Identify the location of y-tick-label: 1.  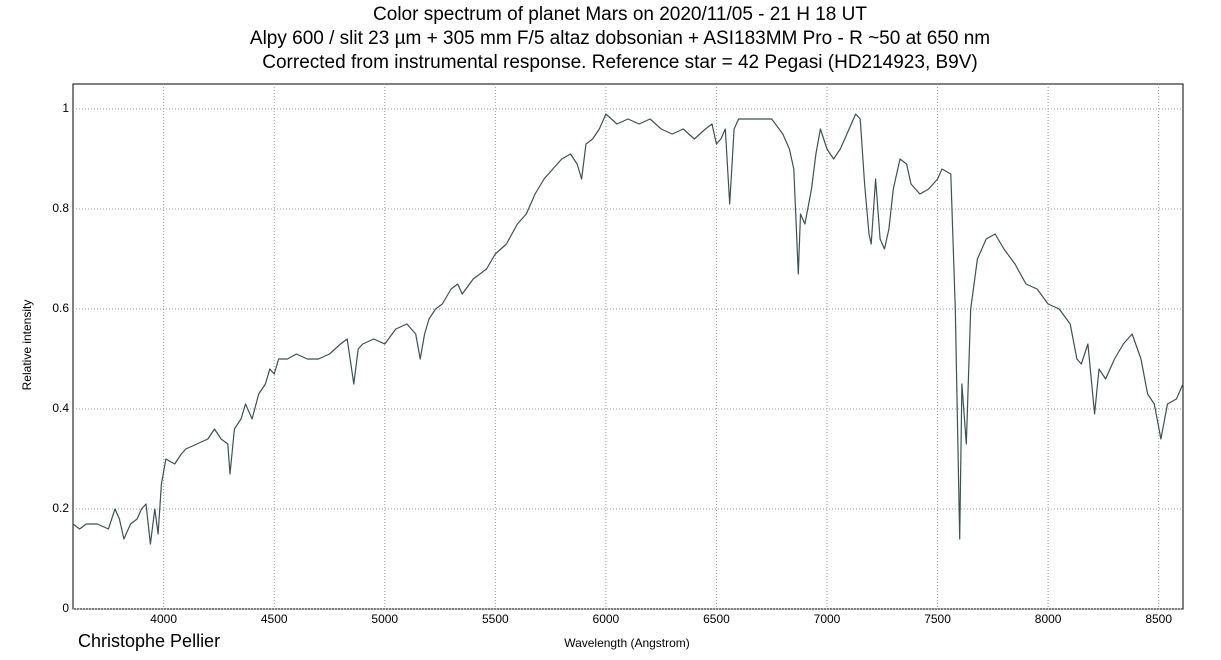
(65, 108).